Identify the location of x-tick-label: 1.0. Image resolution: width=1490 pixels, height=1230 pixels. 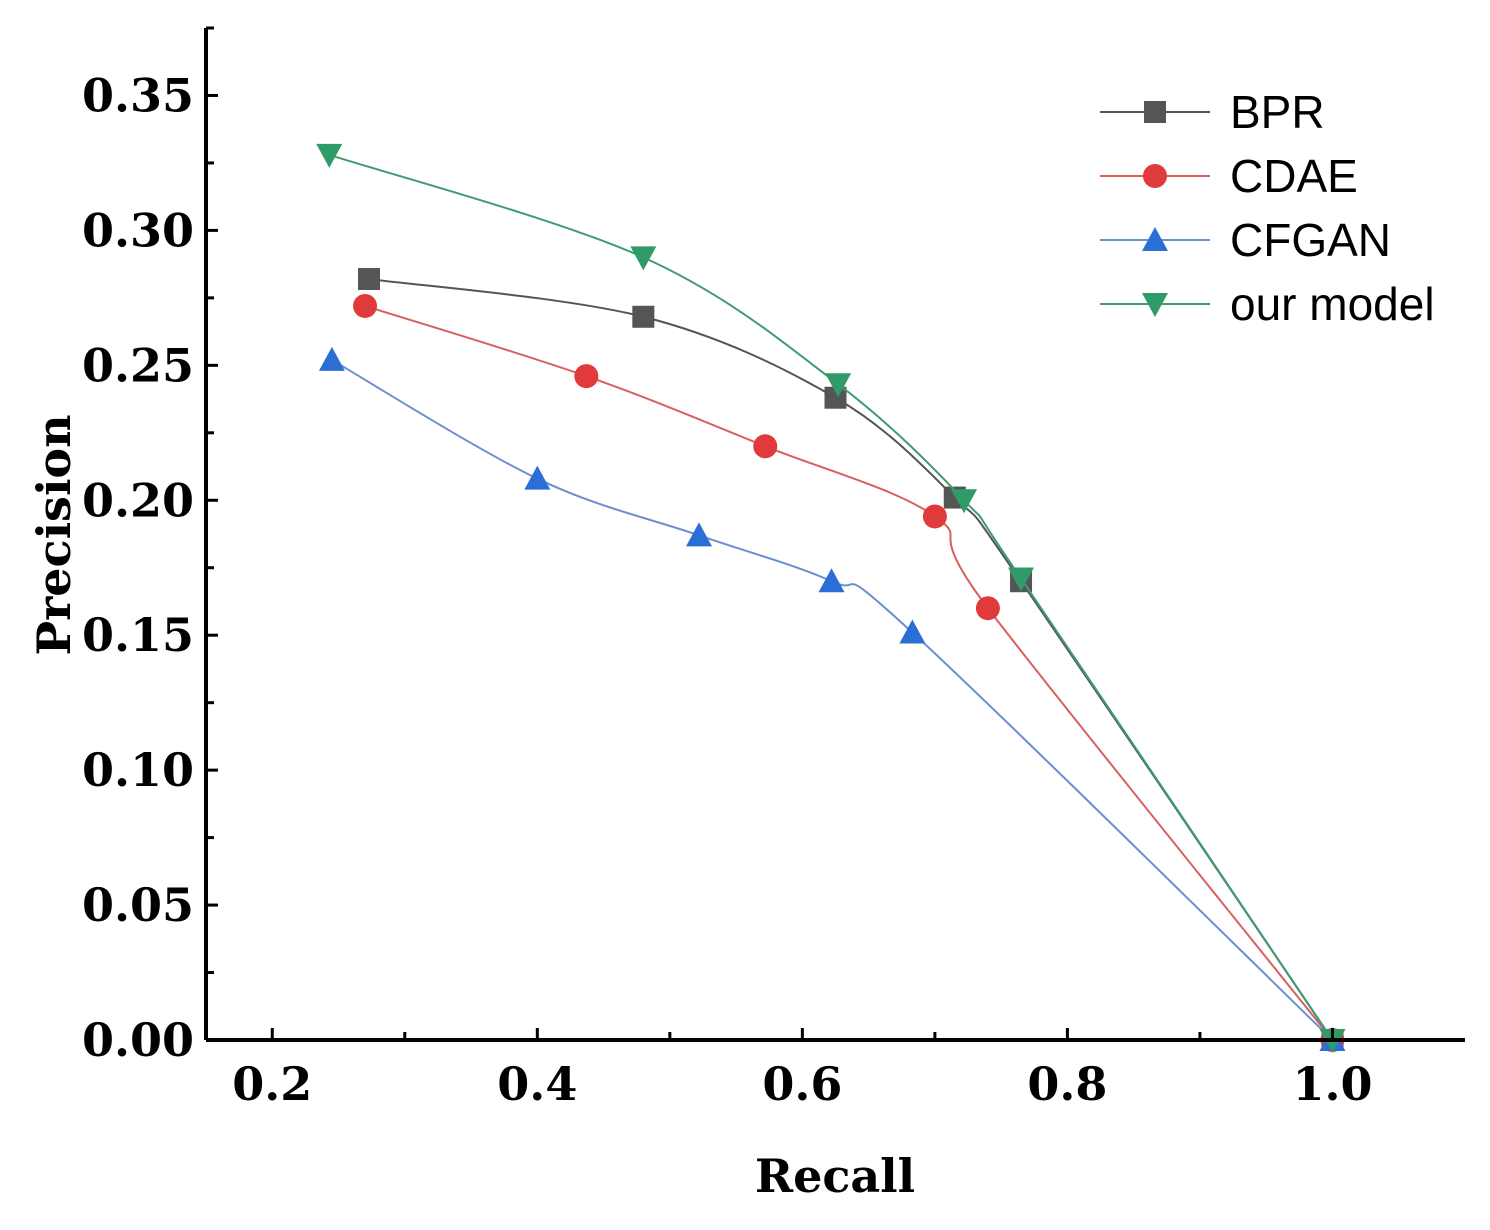
(1332, 1084).